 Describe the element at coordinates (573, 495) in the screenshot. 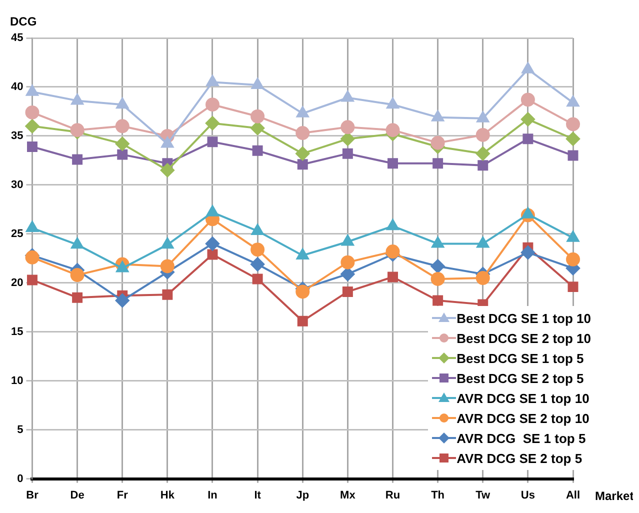

I see `x-tick-label: All` at that location.